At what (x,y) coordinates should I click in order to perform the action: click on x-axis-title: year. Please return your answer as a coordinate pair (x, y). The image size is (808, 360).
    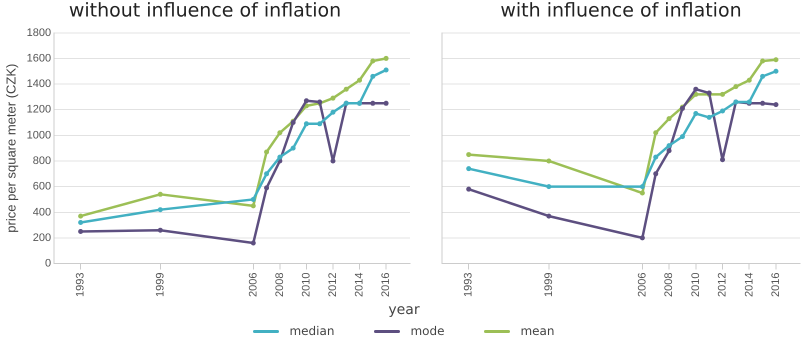
    Looking at the image, I should click on (404, 311).